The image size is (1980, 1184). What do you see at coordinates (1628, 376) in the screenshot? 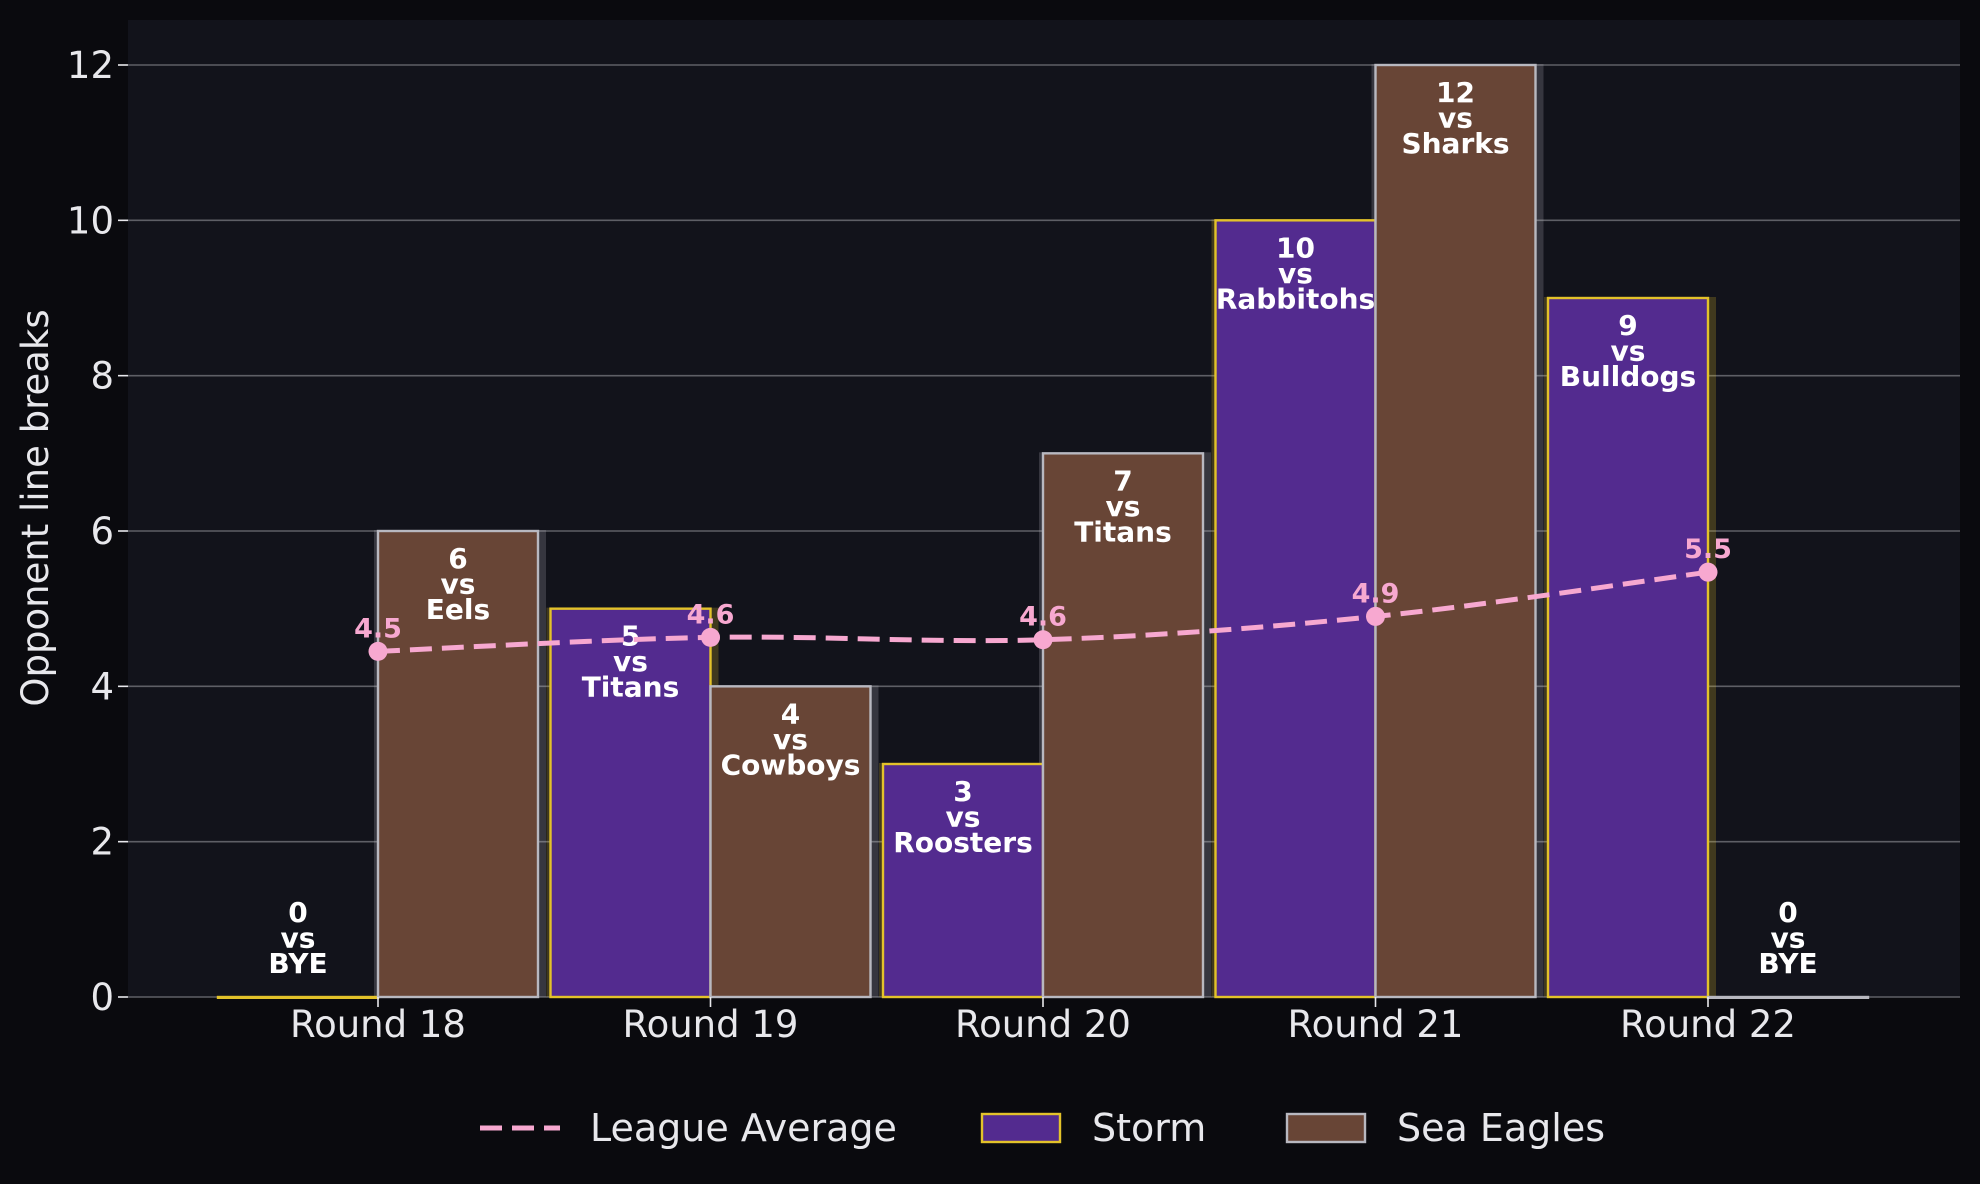
I see `bar-opponent-label: Bulldogs` at bounding box center [1628, 376].